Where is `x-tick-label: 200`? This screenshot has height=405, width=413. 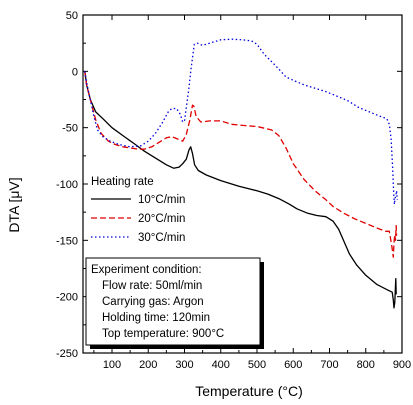
x-tick-label: 200 is located at coordinates (148, 365).